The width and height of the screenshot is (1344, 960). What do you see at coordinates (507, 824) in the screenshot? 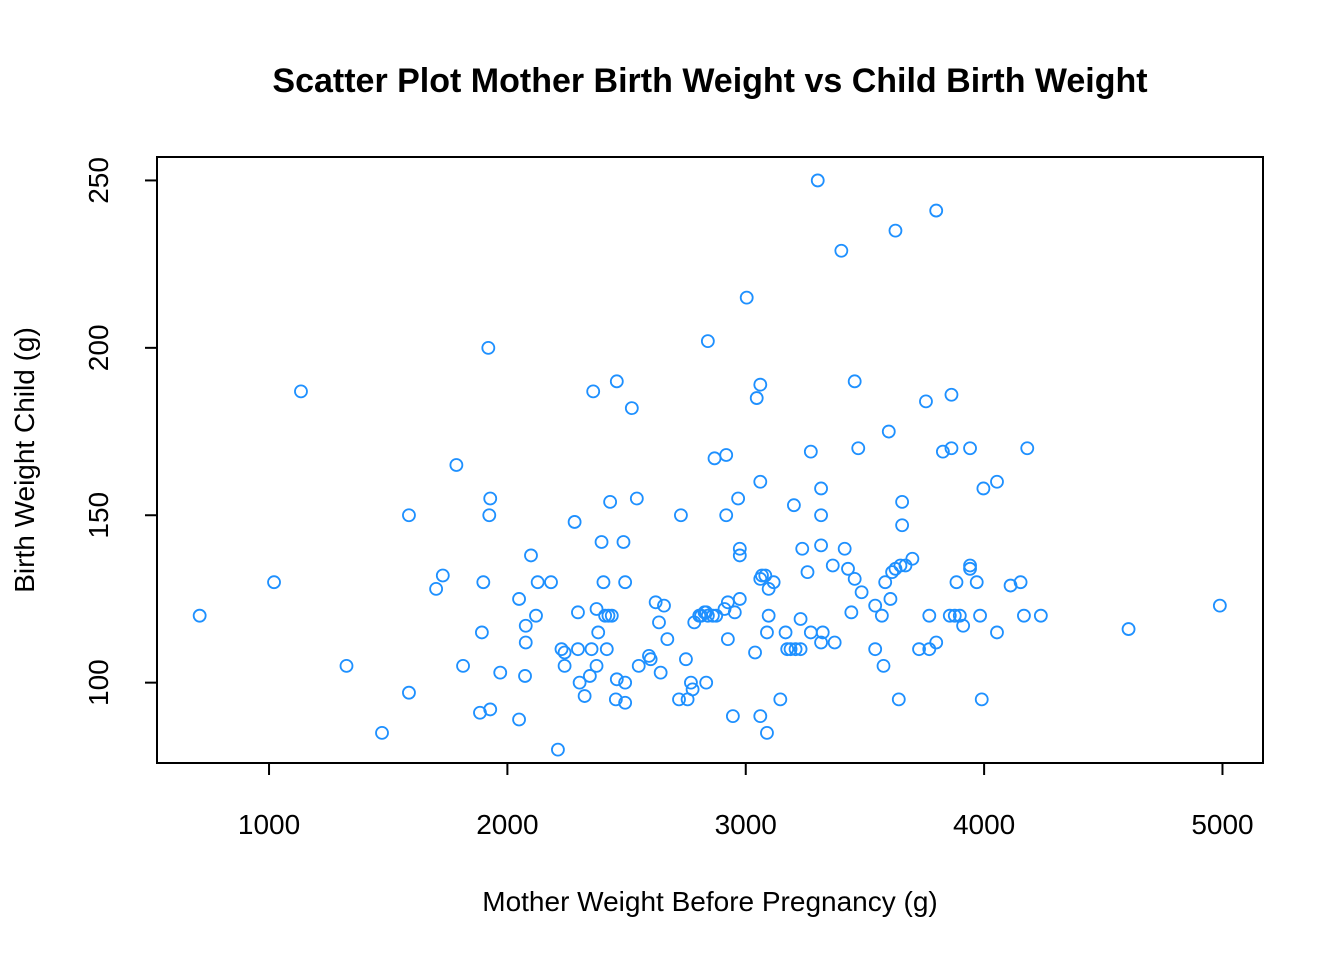
I see `x-tick-label: 2000` at bounding box center [507, 824].